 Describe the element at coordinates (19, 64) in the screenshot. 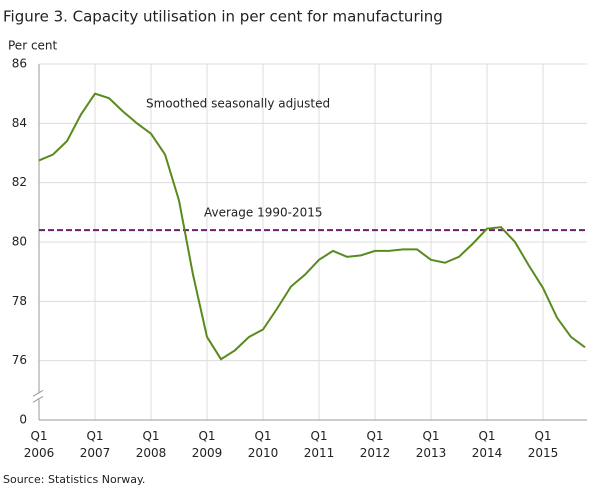

I see `y-tick-label: 86` at that location.